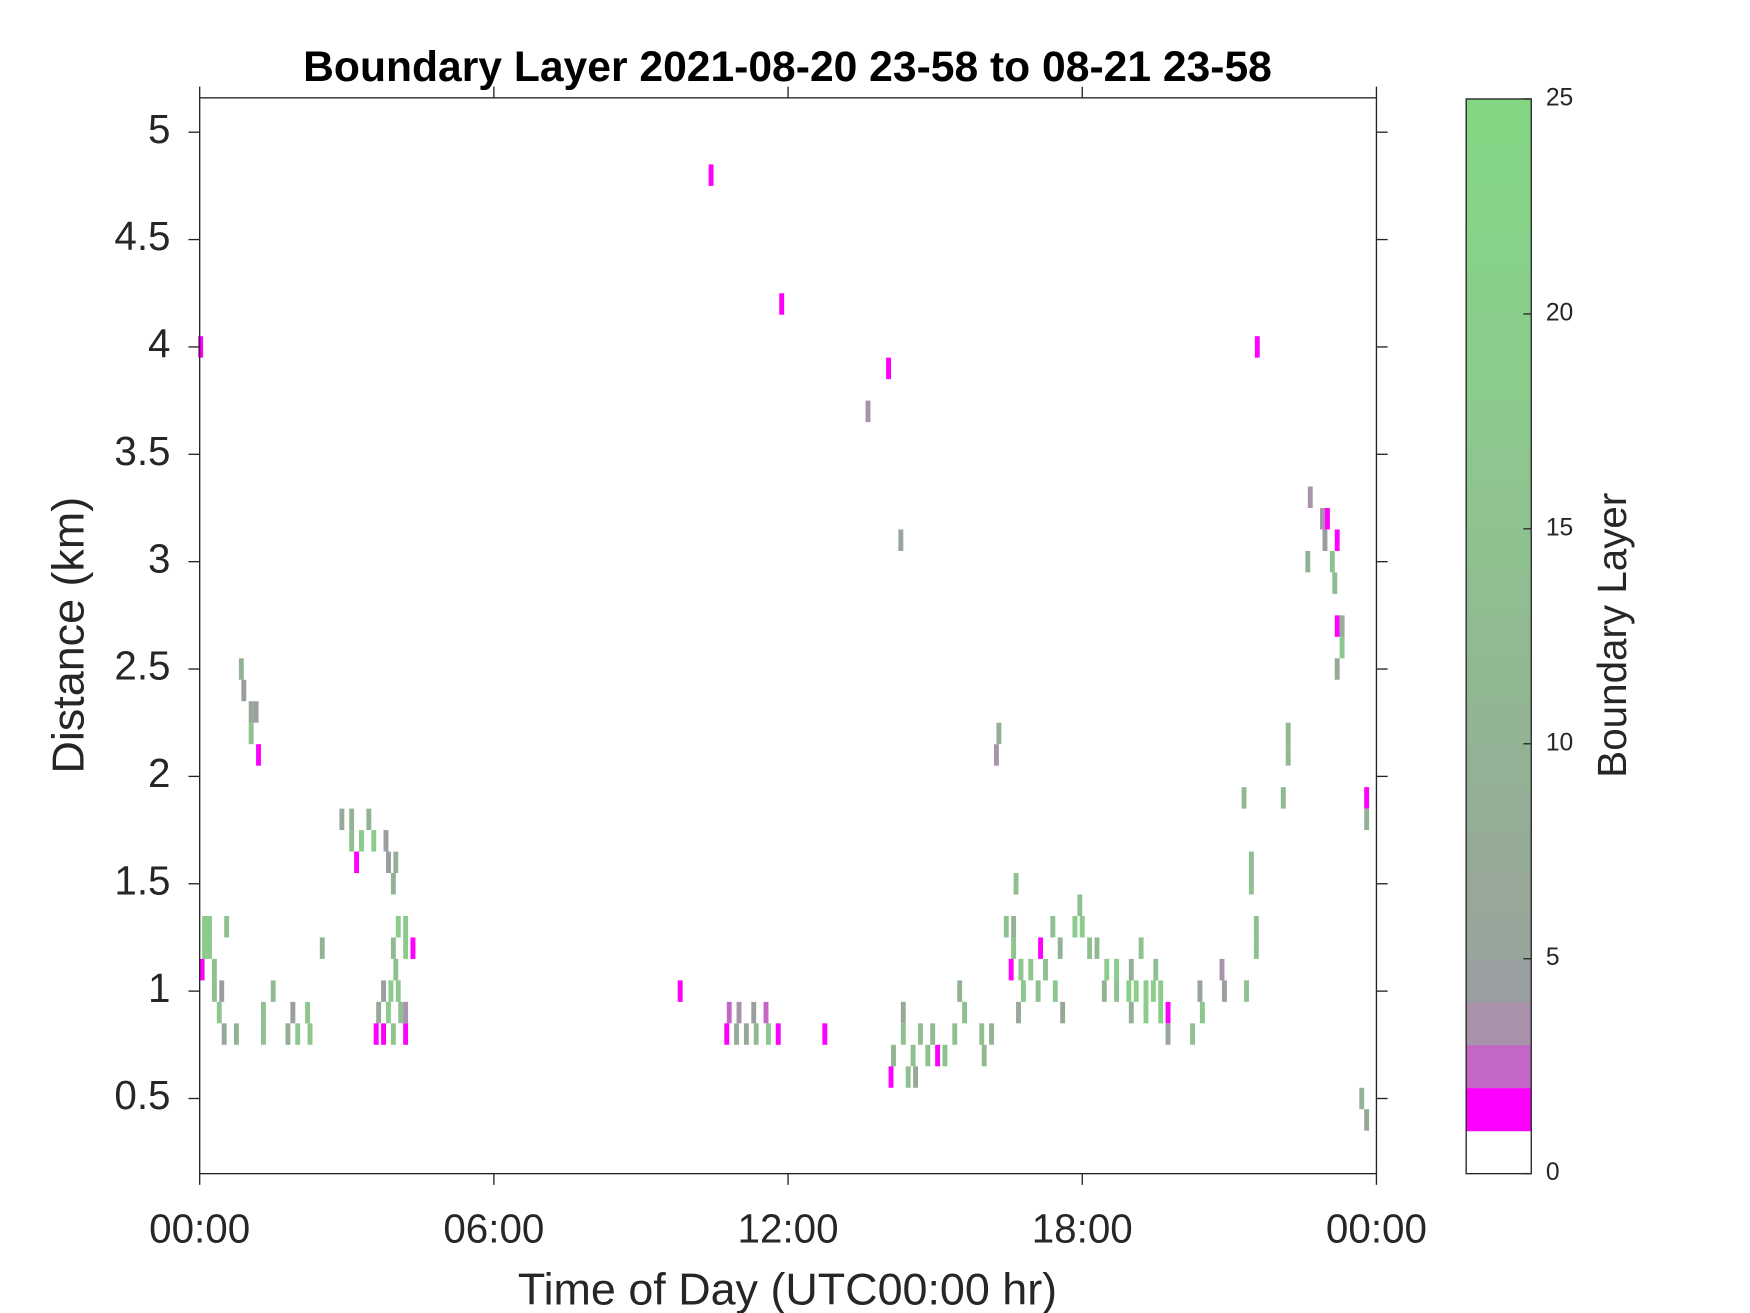  I want to click on x-axis-label: Time of Day (UTC00:00 hr), so click(787, 1288).